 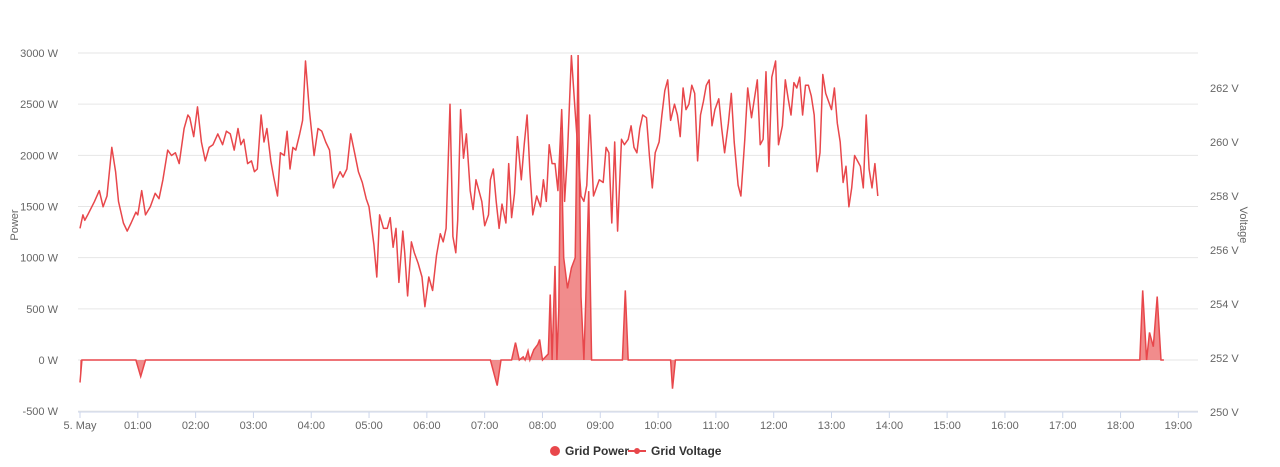 What do you see at coordinates (601, 426) in the screenshot?
I see `x-tick-label: 09:00` at bounding box center [601, 426].